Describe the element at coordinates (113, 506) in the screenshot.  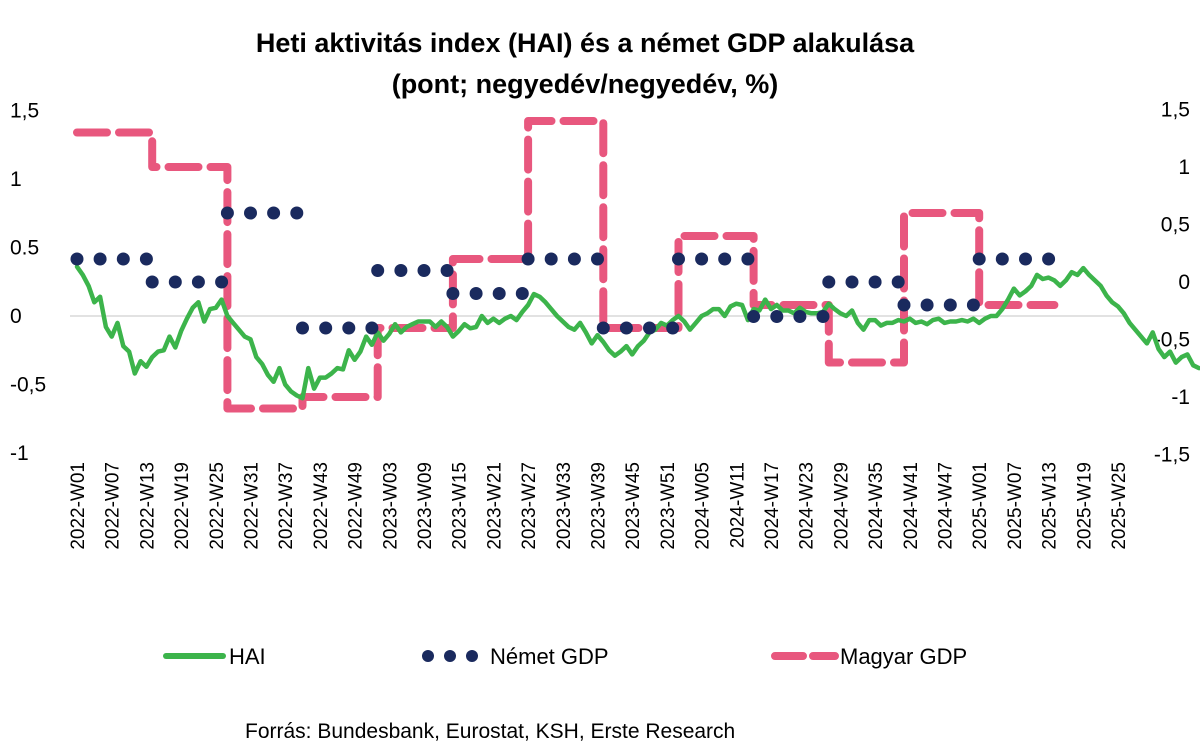
I see `x-tick-label: 2022-W07` at that location.